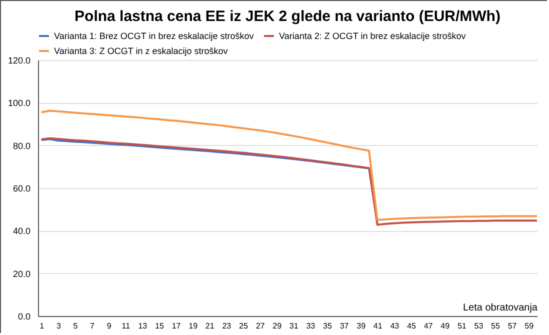 This screenshot has width=549, height=335. What do you see at coordinates (42, 326) in the screenshot?
I see `x-tick-label: 1` at bounding box center [42, 326].